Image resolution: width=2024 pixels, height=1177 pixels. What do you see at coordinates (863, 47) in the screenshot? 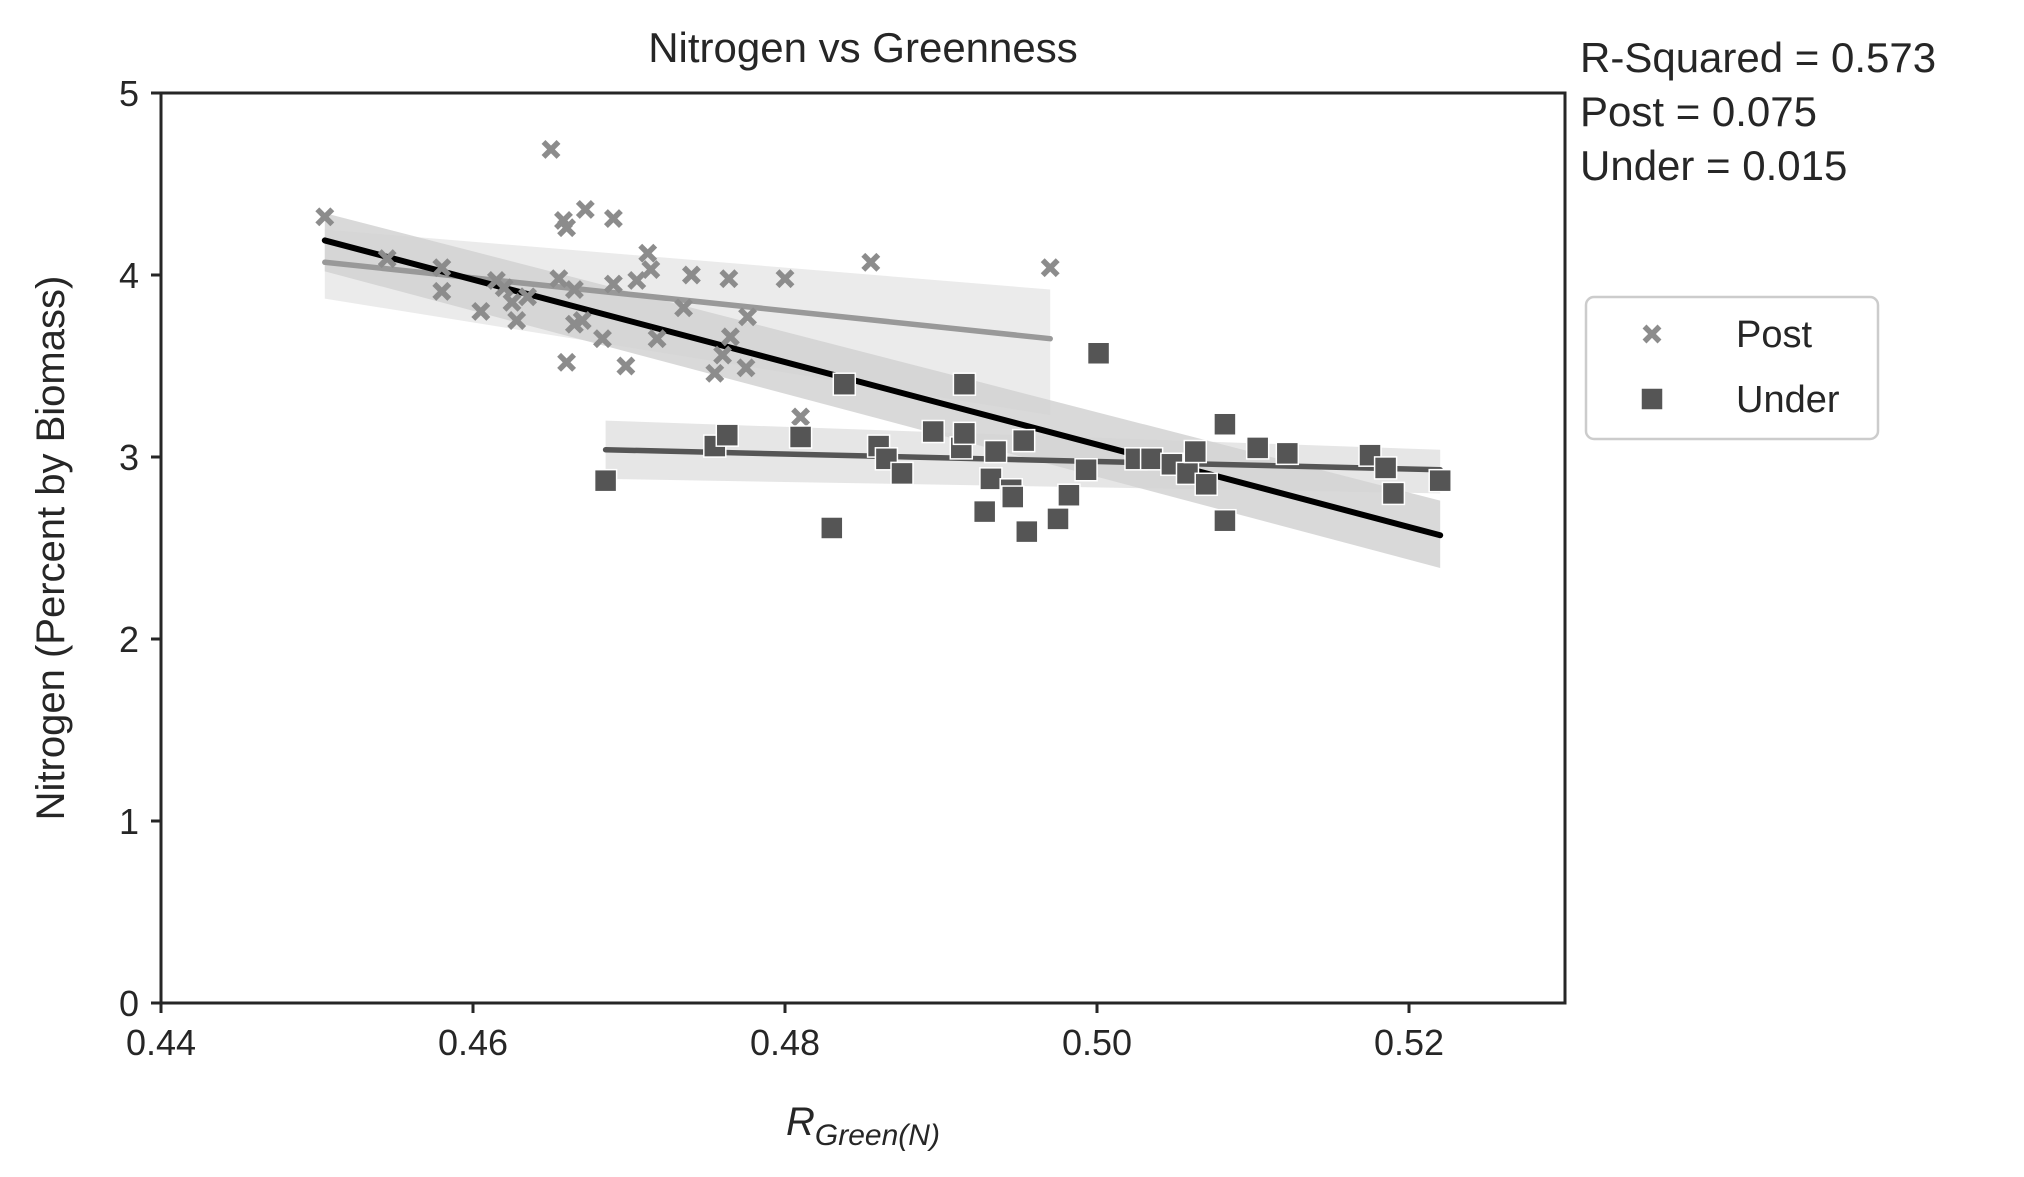
I see `chart-title: Nitrogen vs Greenness` at bounding box center [863, 47].